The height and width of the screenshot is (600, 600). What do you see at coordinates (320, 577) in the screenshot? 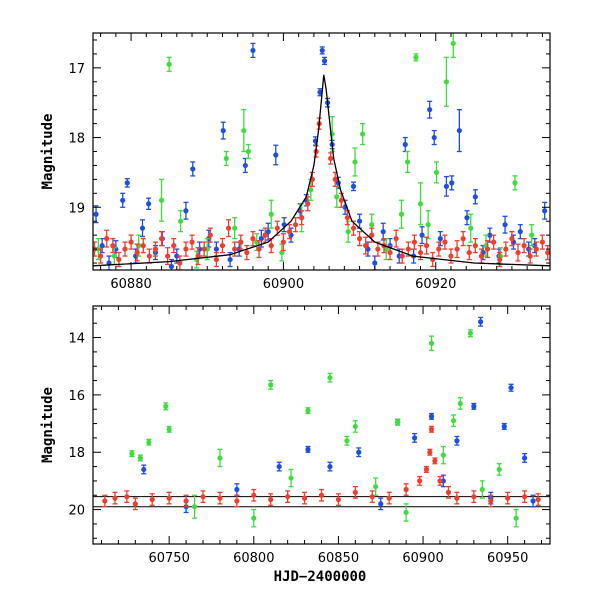
I see `bottom-x-axis-title: HJD−2400000` at bounding box center [320, 577].